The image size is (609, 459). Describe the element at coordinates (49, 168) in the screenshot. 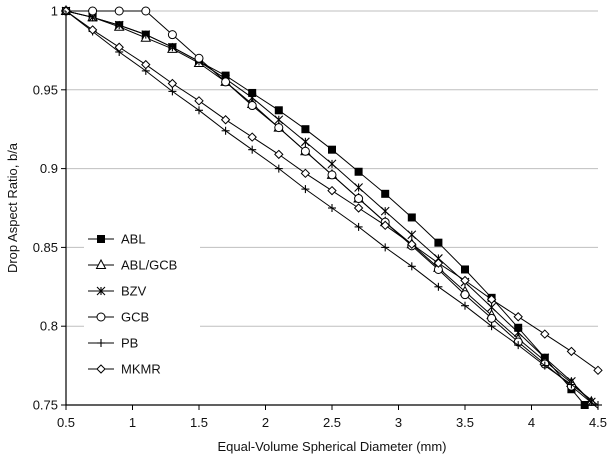

I see `y-tick-label: 0.9` at that location.